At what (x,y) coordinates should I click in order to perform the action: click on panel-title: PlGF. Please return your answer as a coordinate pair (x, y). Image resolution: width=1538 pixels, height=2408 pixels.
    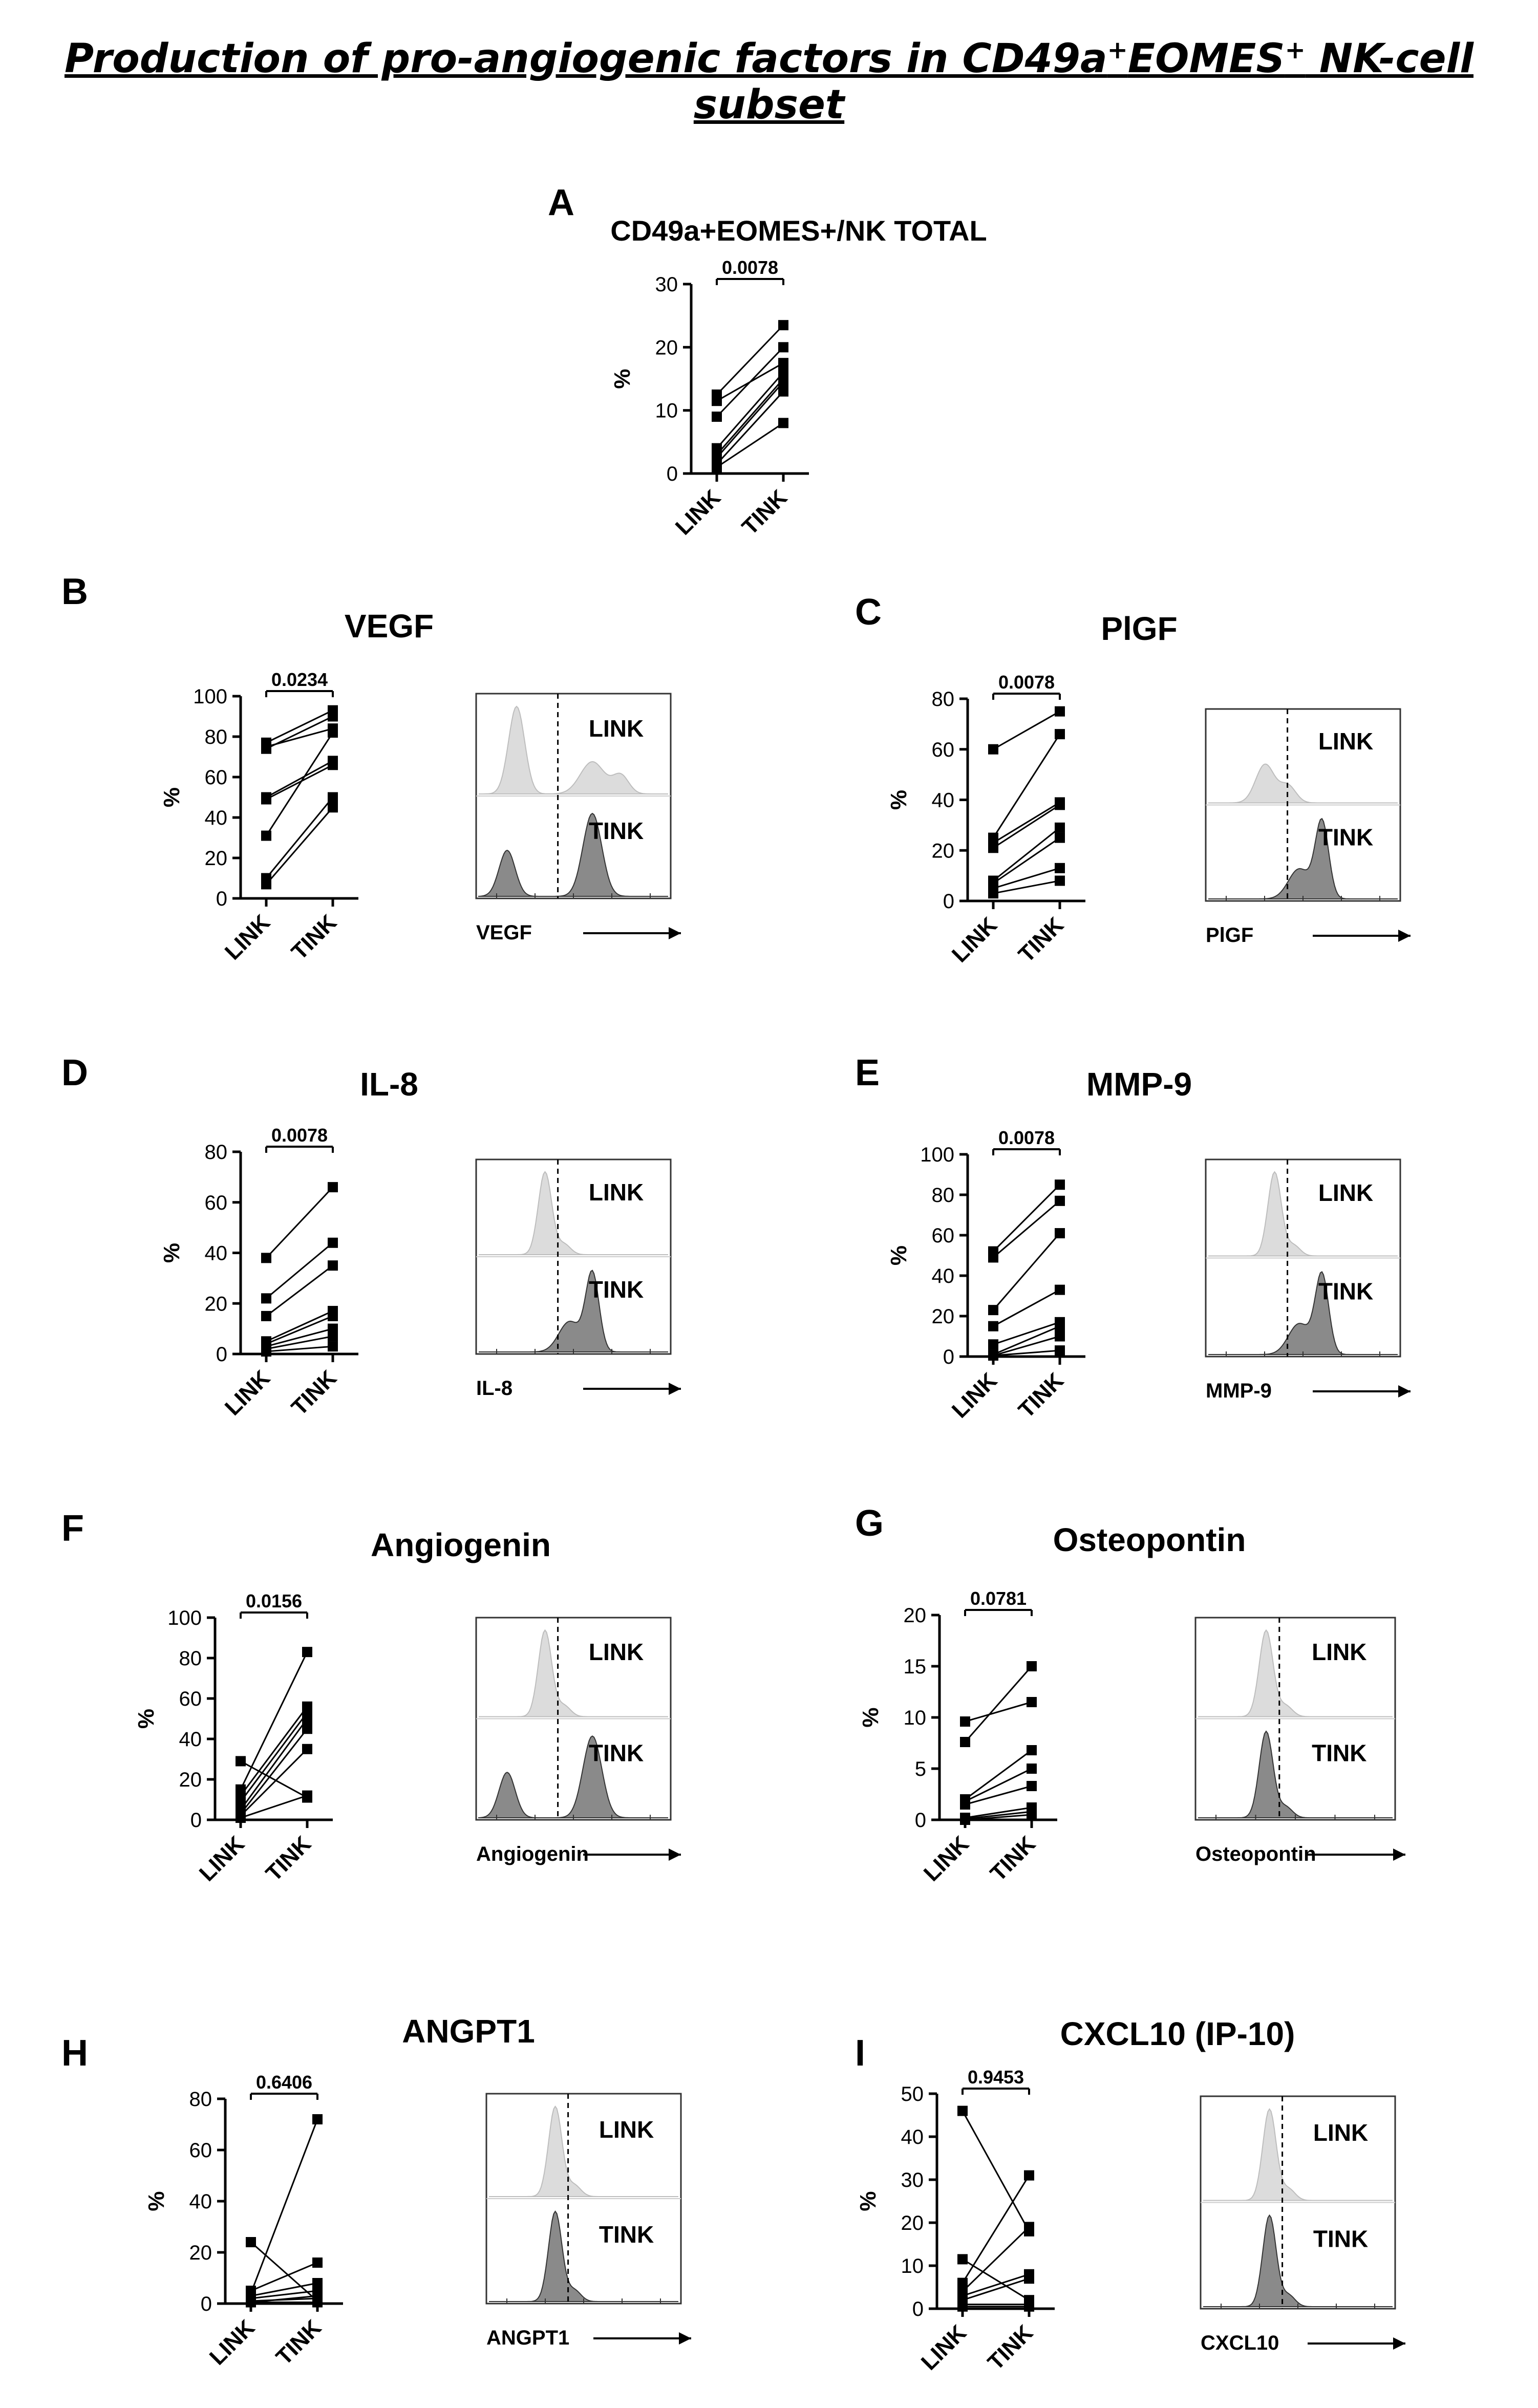
    Looking at the image, I should click on (1139, 628).